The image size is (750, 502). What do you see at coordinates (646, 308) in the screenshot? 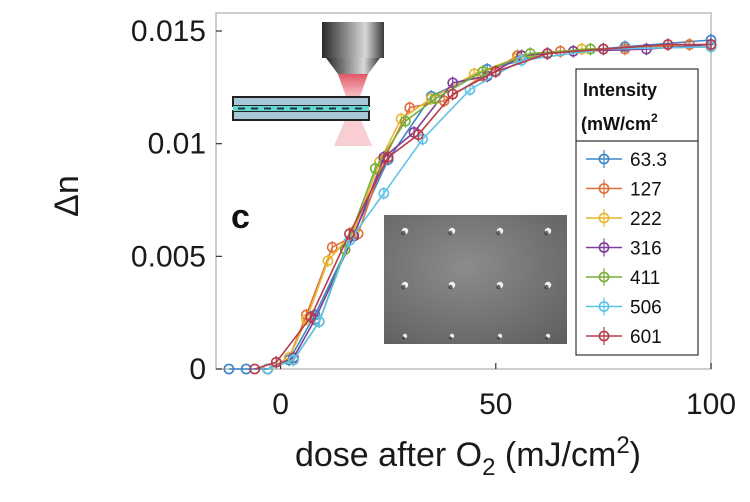
I see `legend-label: 506` at bounding box center [646, 308].